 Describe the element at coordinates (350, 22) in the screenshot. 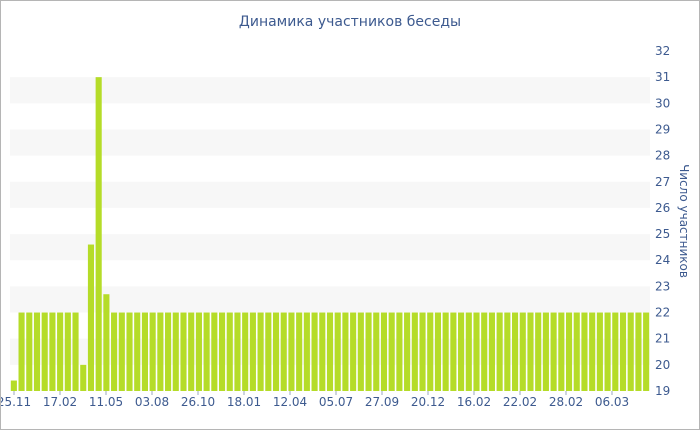

I see `chart-title: Динамика участников беседы` at that location.